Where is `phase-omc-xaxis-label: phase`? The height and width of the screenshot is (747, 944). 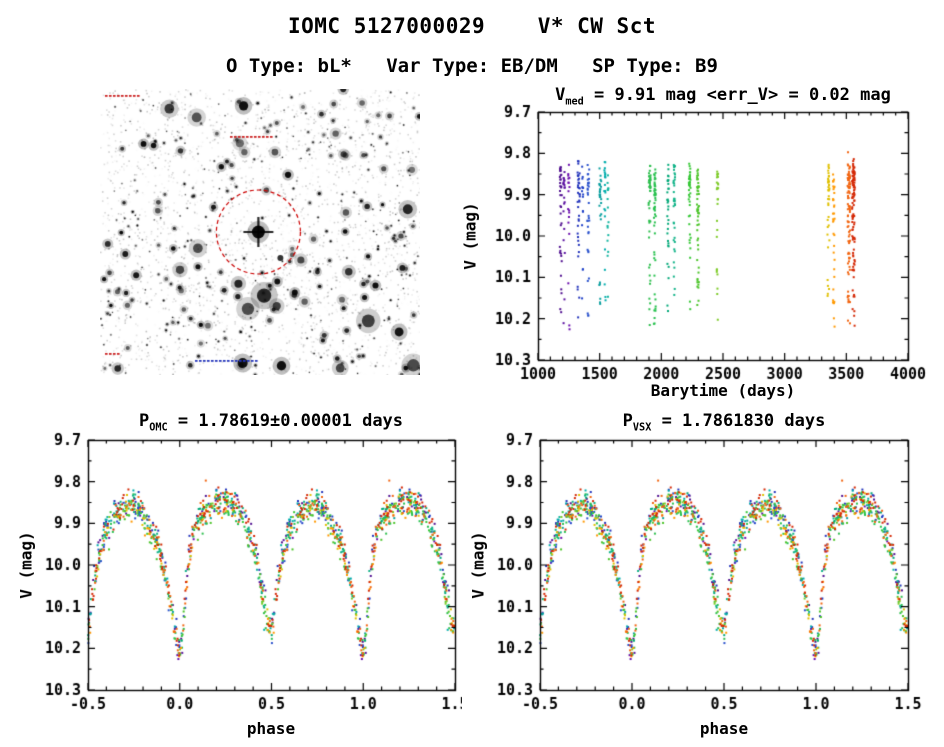 phase-omc-xaxis-label: phase is located at coordinates (271, 728).